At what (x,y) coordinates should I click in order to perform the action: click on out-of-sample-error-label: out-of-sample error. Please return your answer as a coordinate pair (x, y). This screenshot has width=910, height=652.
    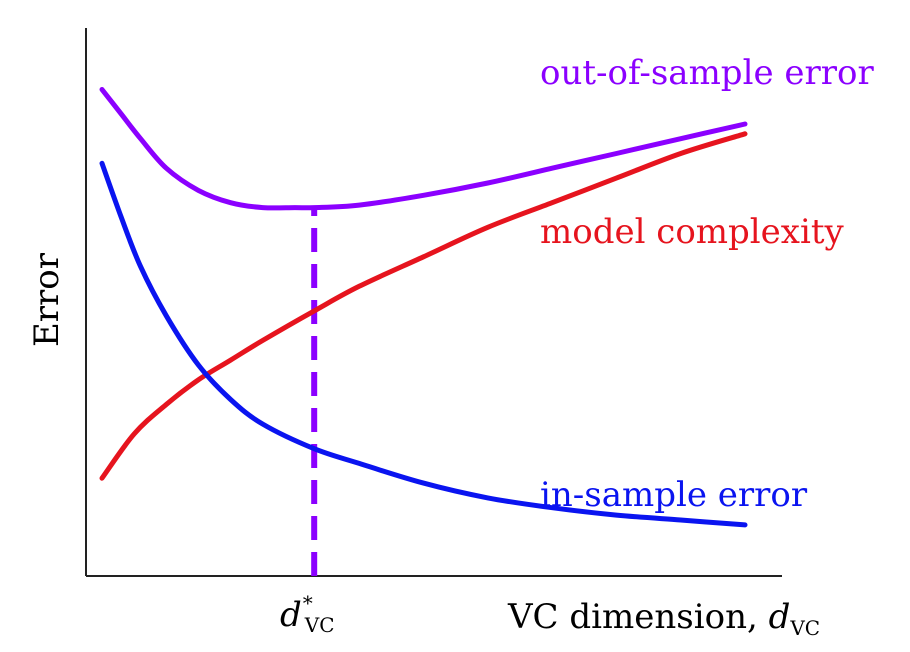
    Looking at the image, I should click on (707, 73).